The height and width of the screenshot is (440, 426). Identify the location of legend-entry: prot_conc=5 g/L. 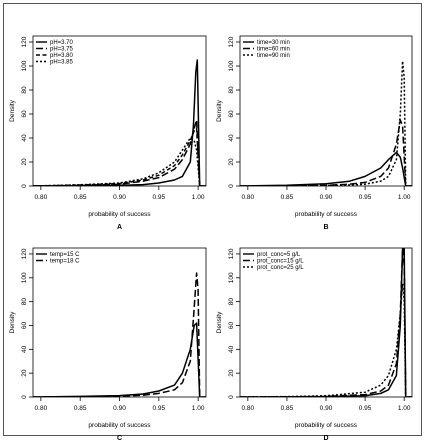
(279, 255).